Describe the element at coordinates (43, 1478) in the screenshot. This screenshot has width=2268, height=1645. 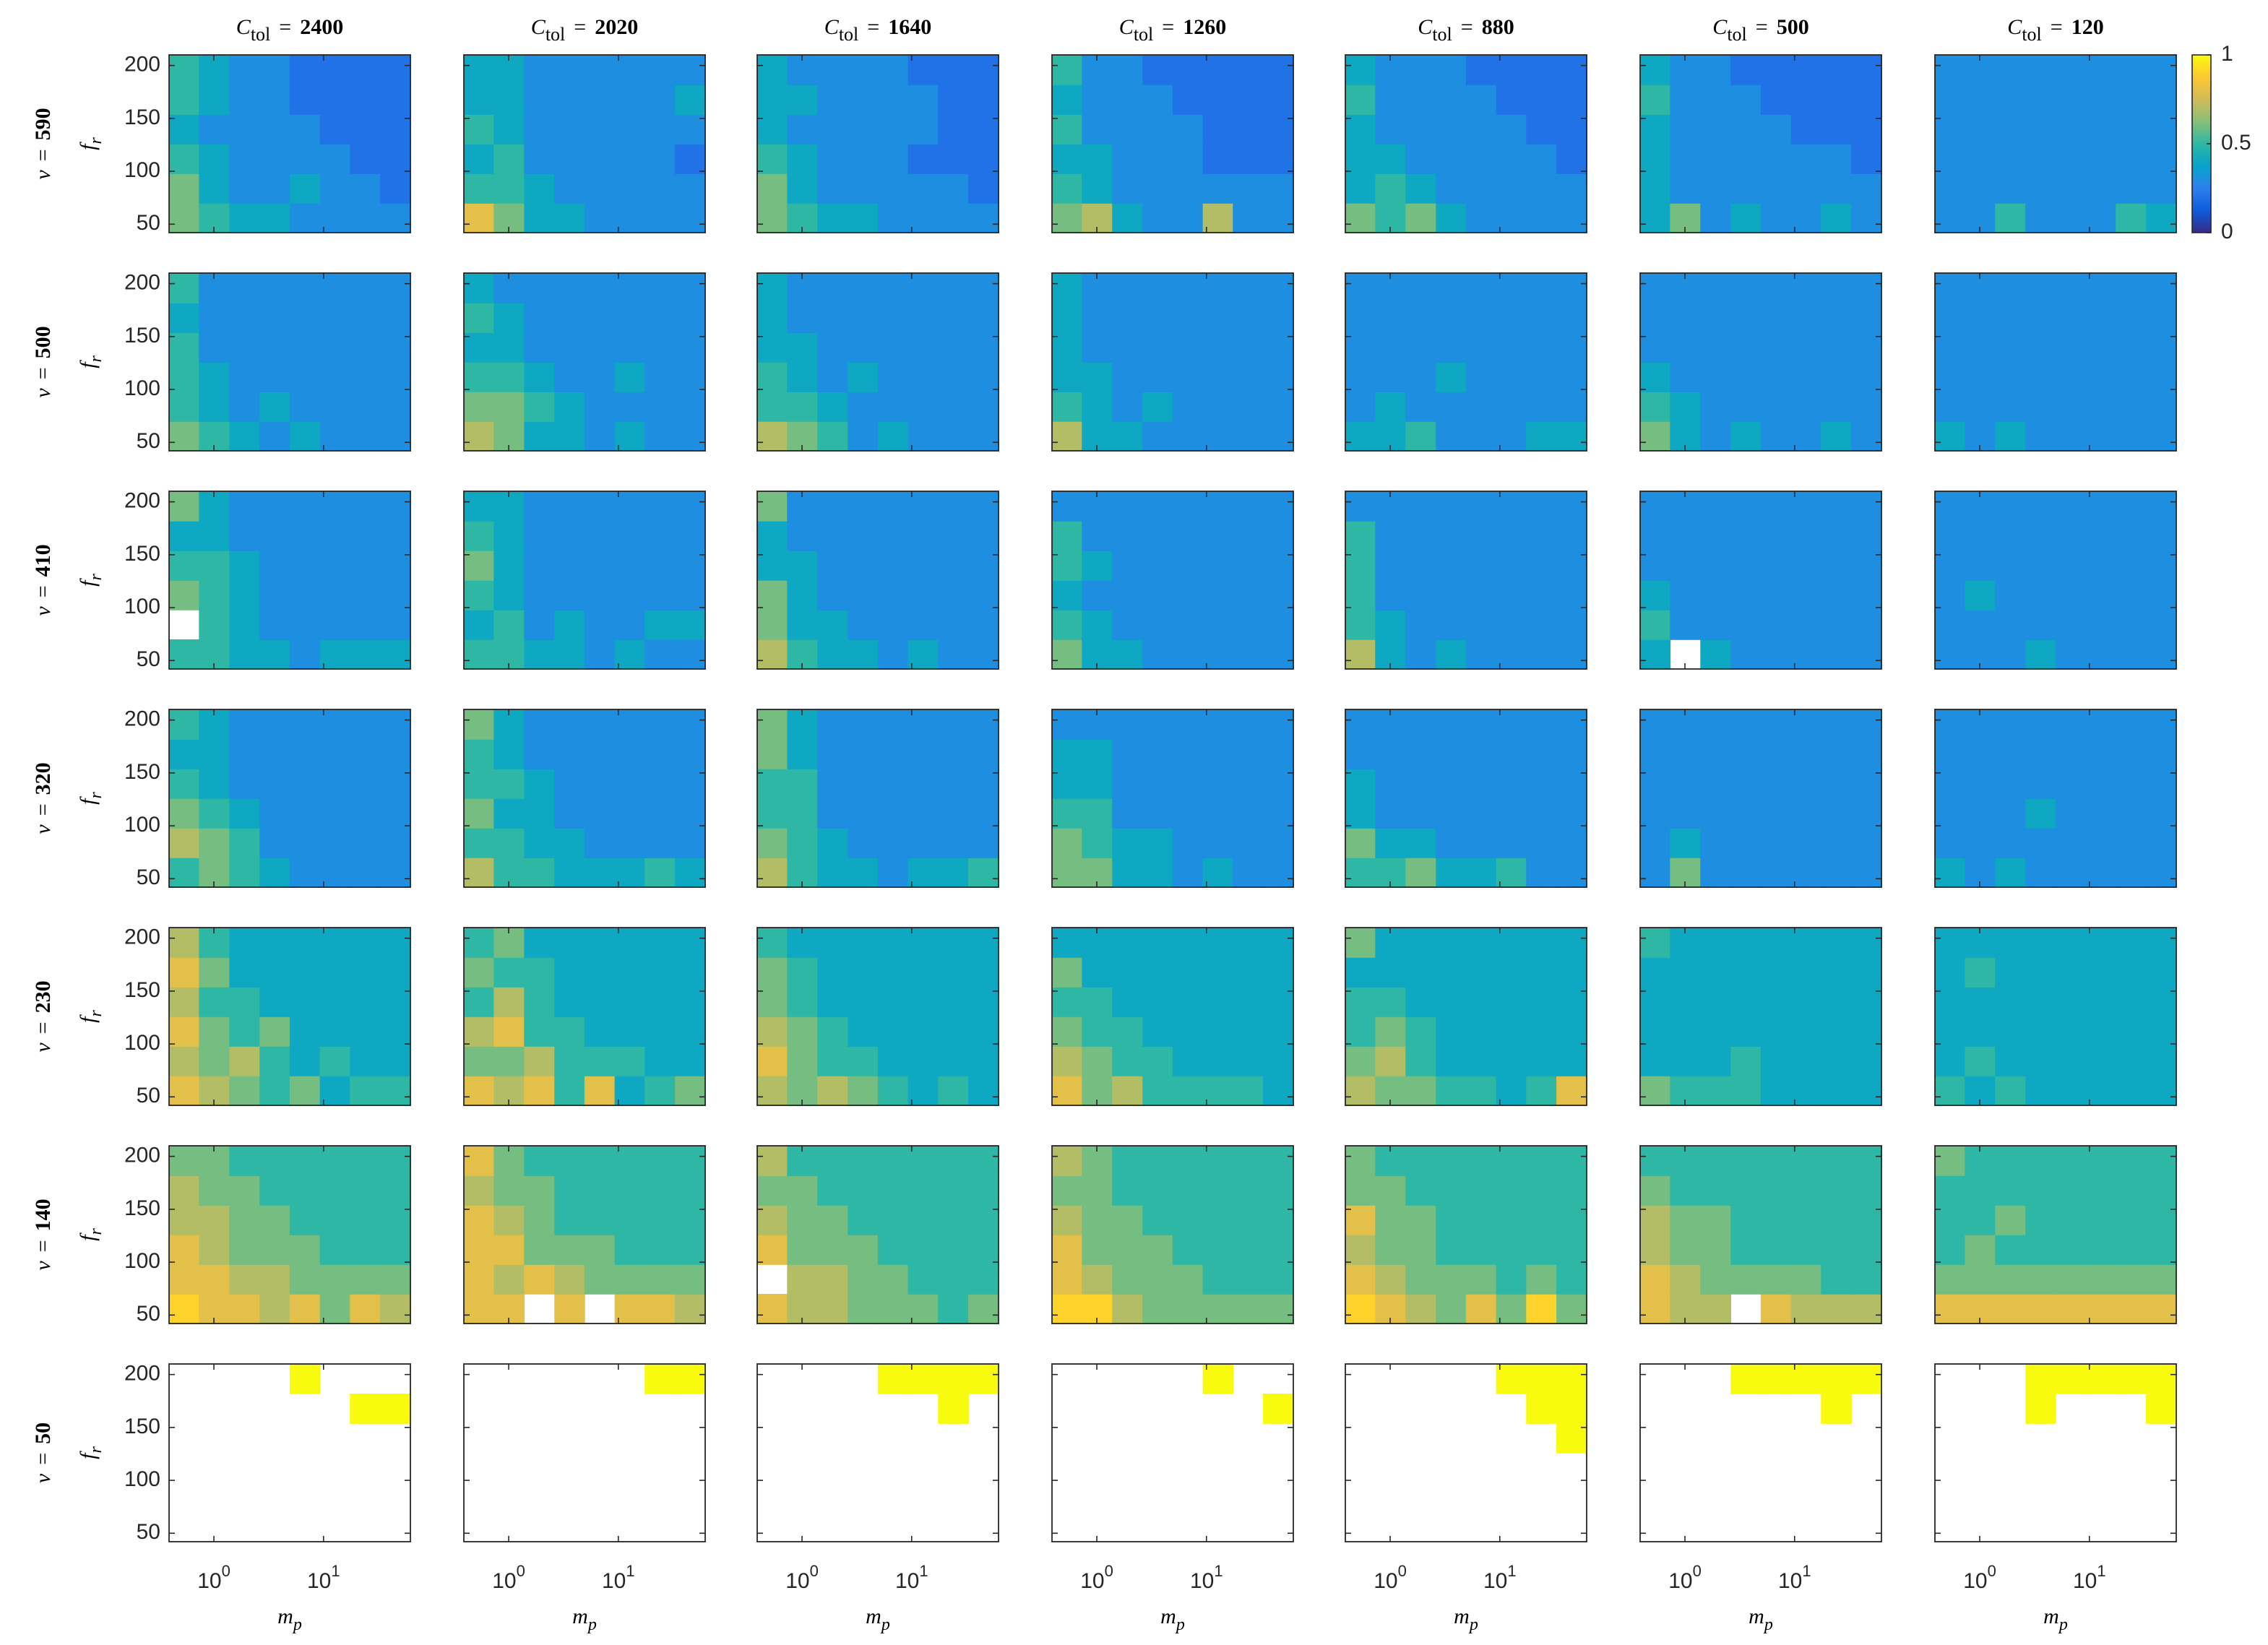
I see `row-symbol: v` at that location.